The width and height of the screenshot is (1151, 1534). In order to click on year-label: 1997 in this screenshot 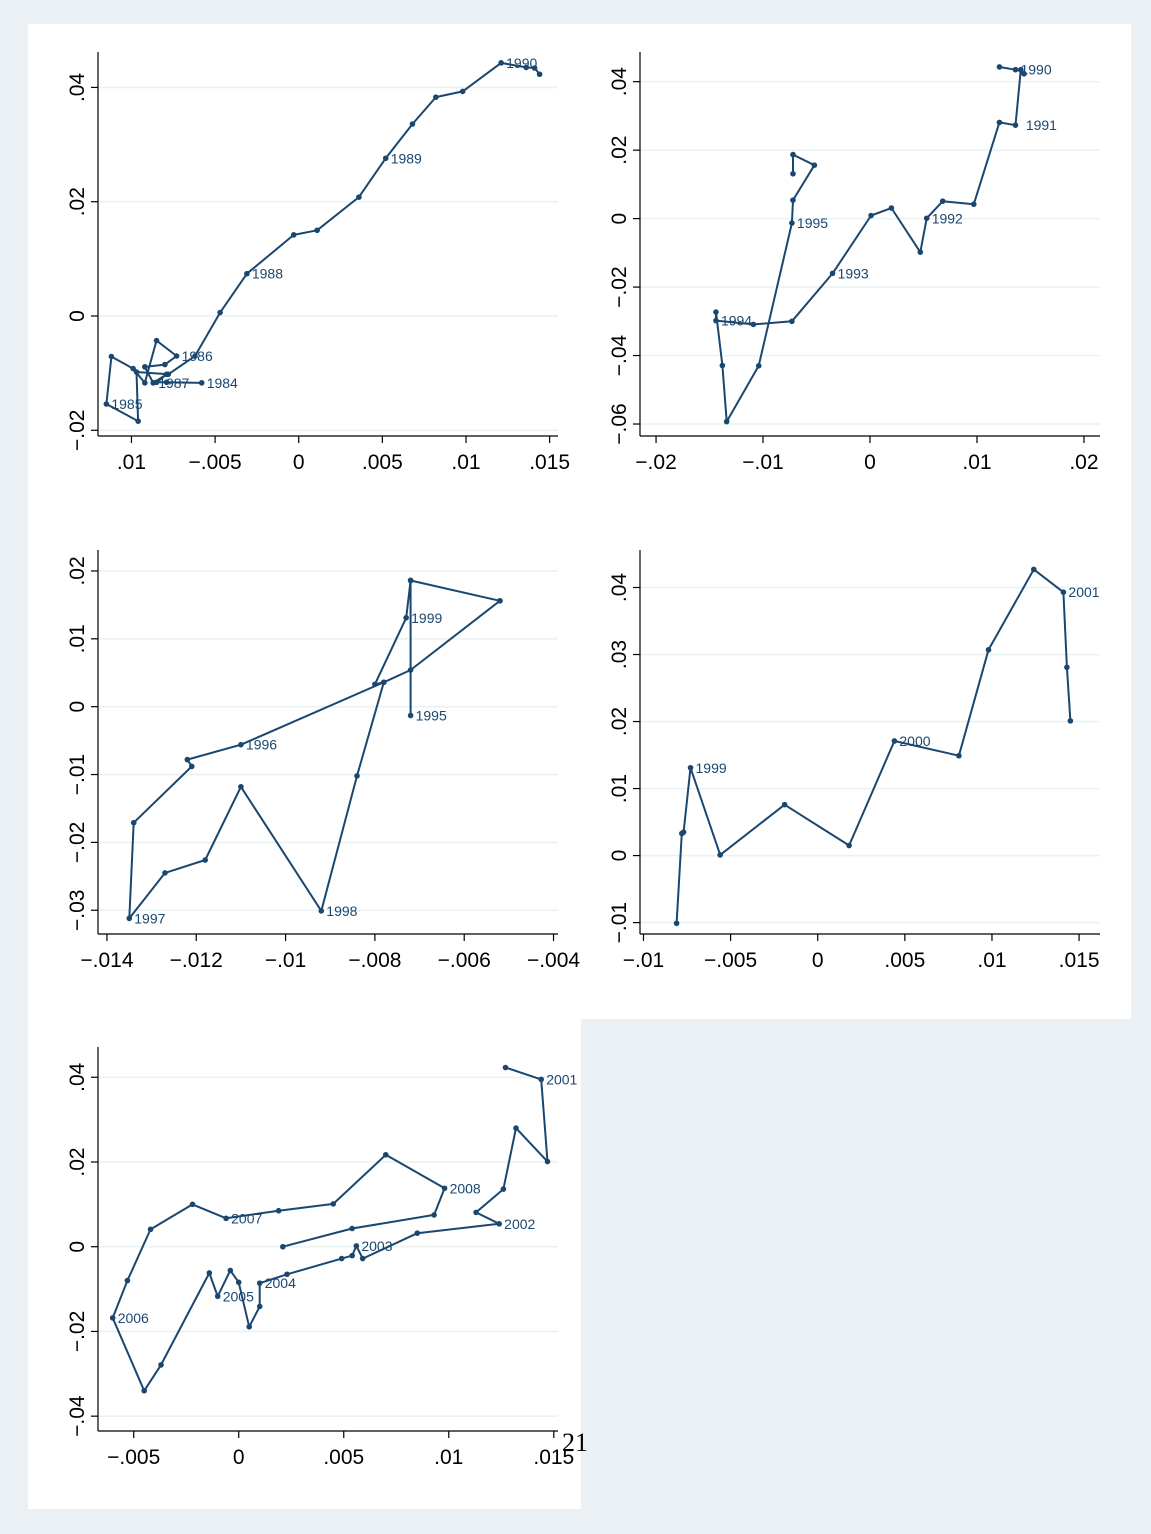, I will do `click(149, 918)`.